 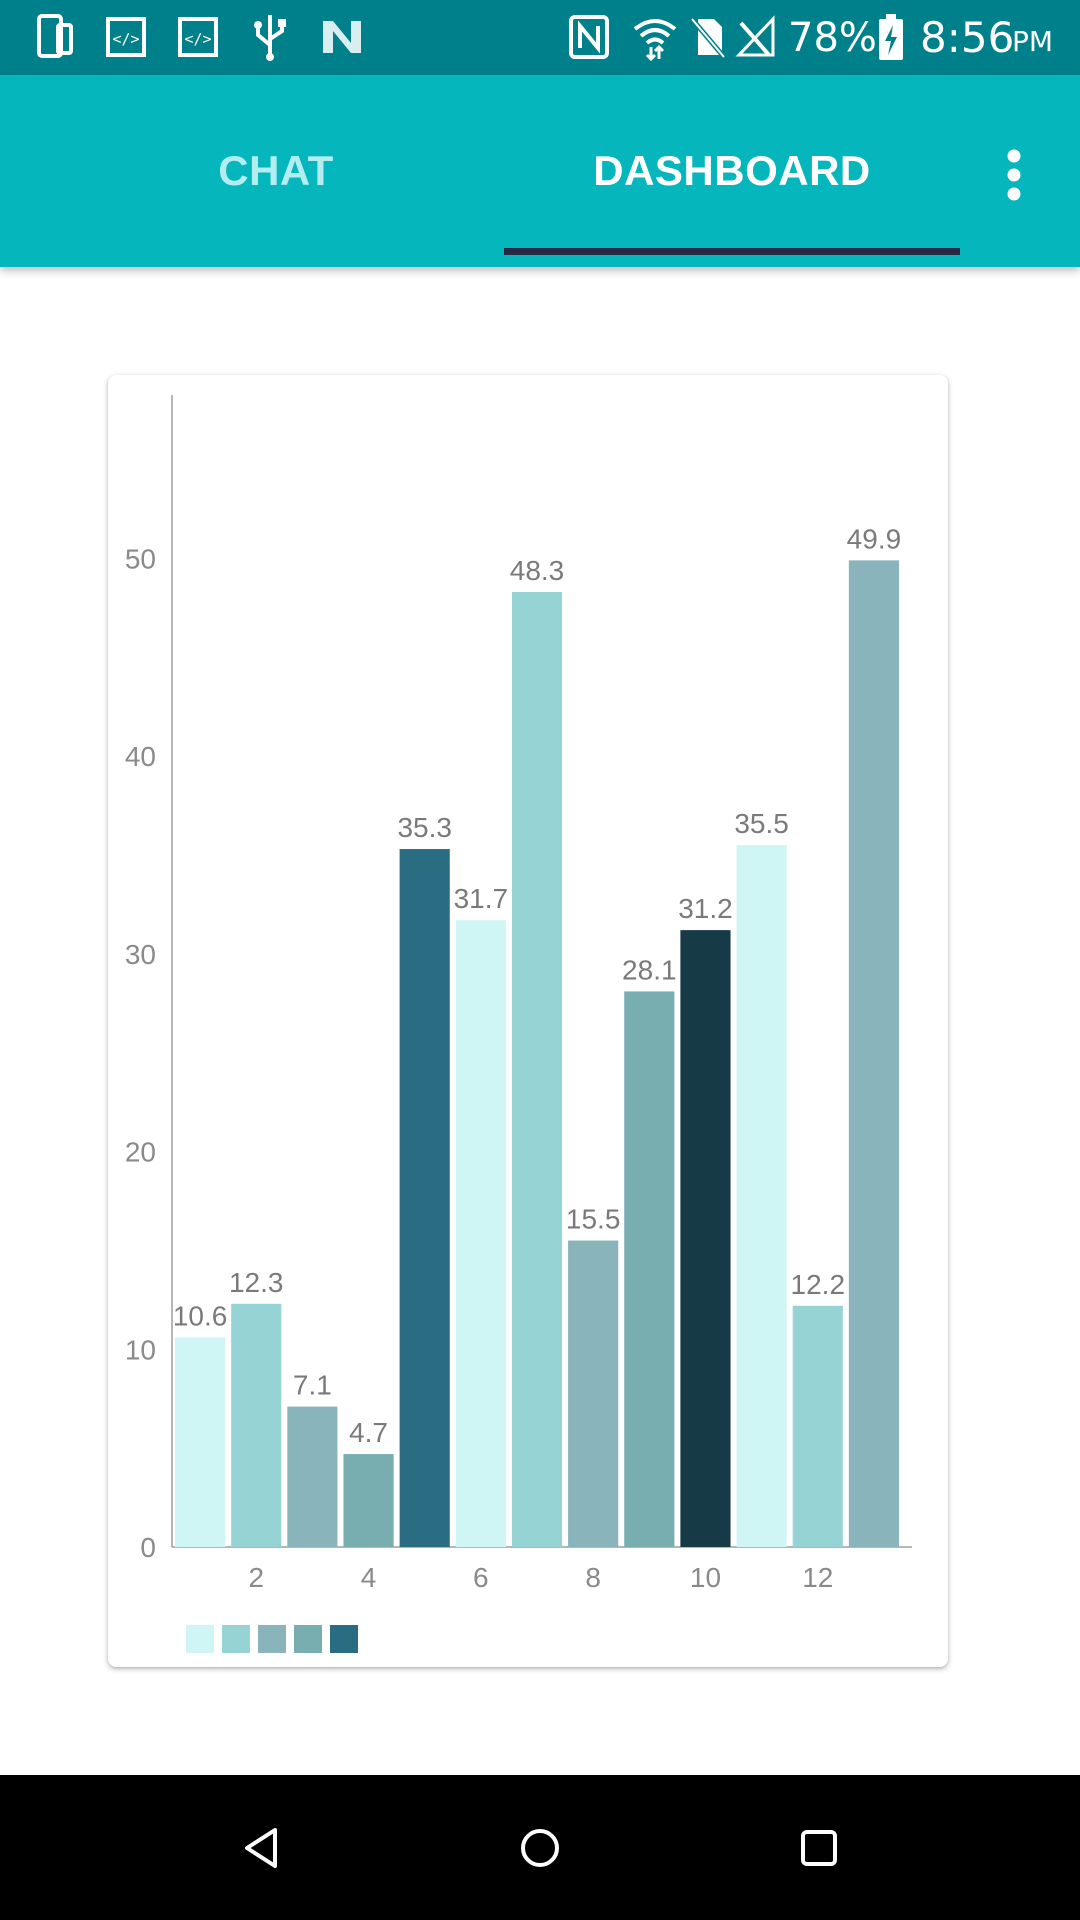 What do you see at coordinates (148, 1547) in the screenshot?
I see `y-tick-label: 0` at bounding box center [148, 1547].